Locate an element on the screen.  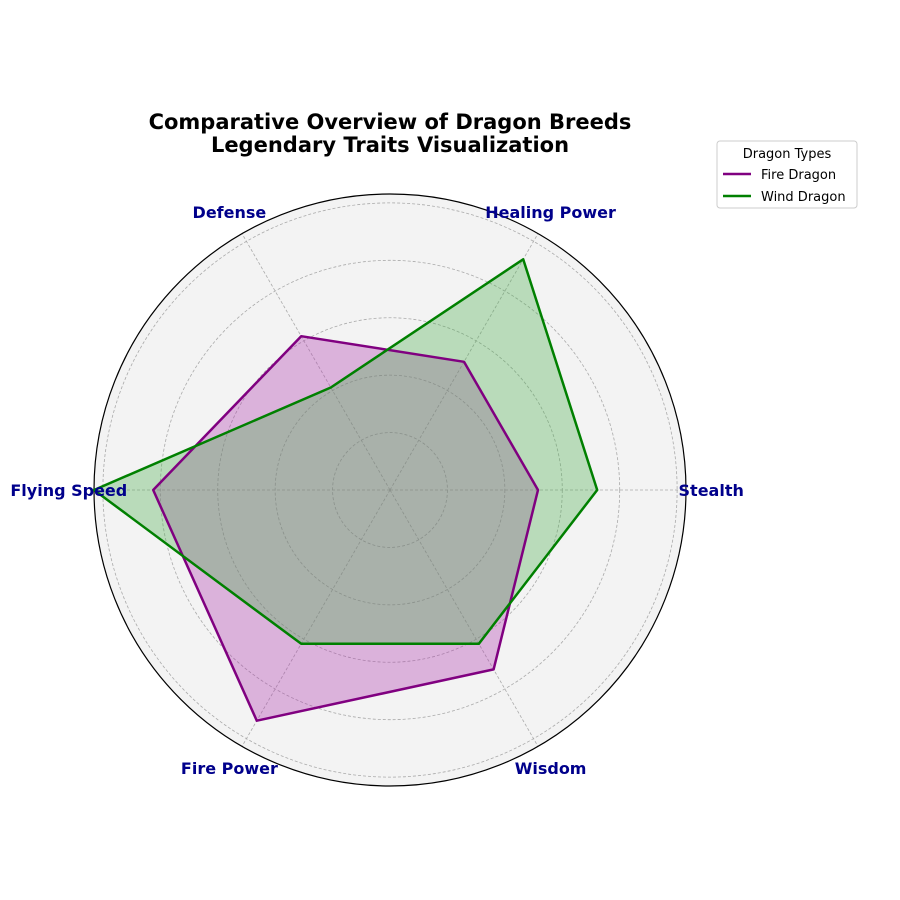
axis-label: Healing Power is located at coordinates (550, 212).